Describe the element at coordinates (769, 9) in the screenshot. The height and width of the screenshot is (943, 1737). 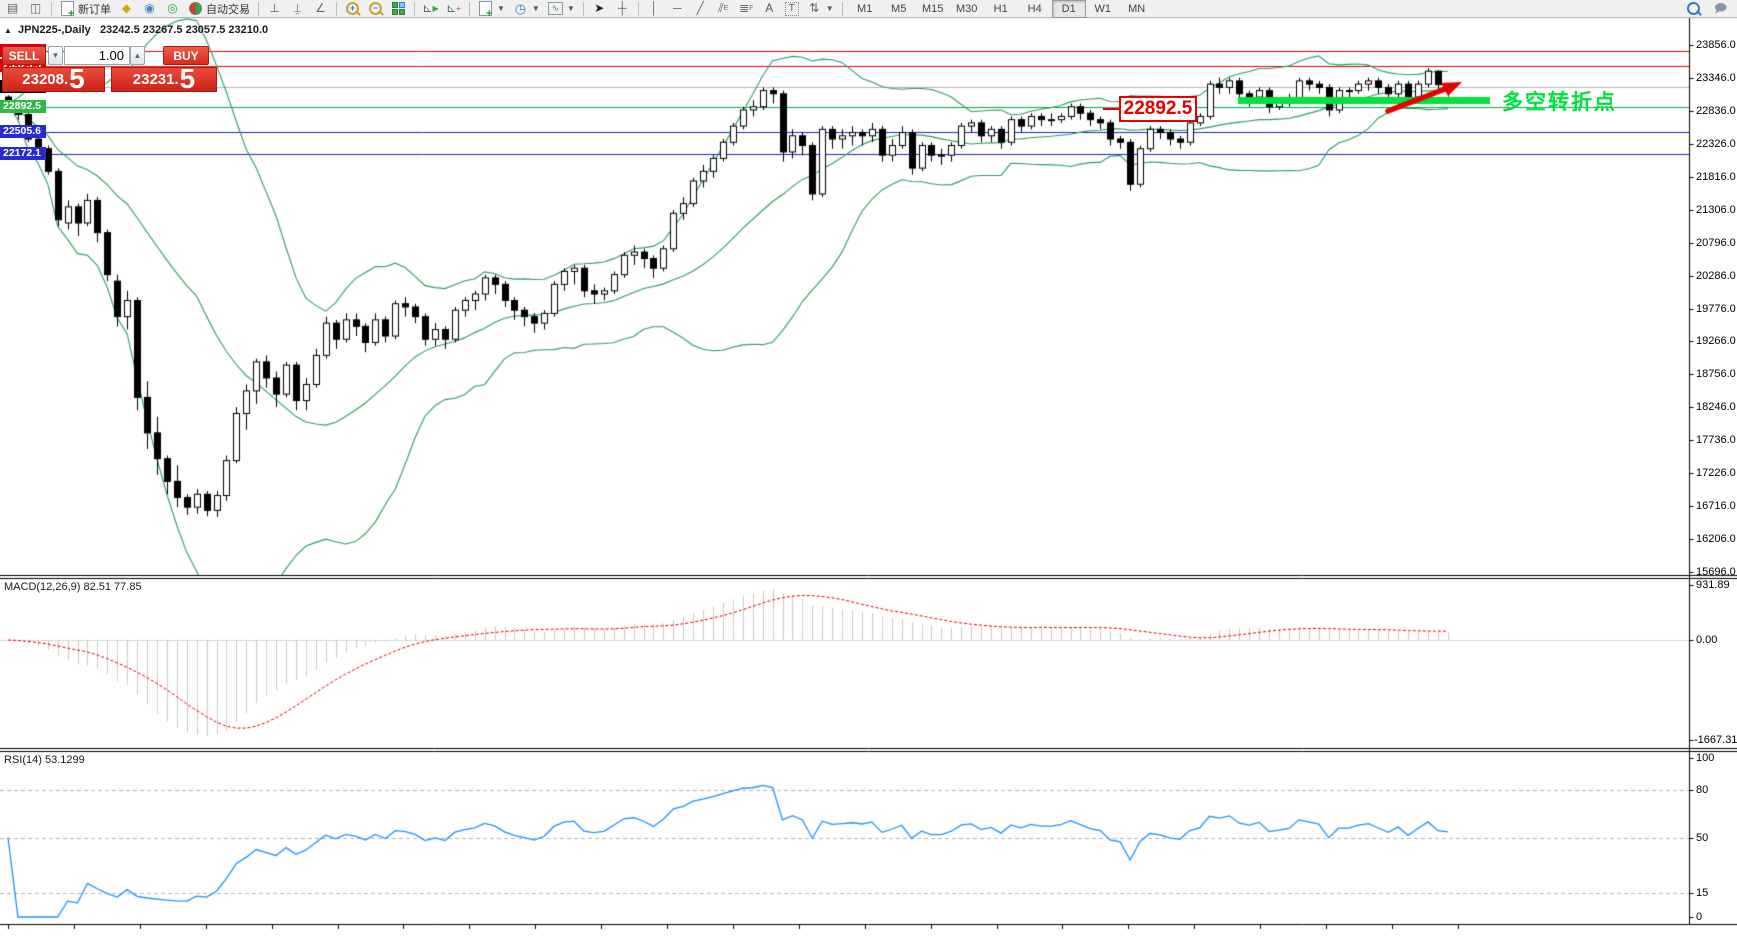
I see `text-button: A` at that location.